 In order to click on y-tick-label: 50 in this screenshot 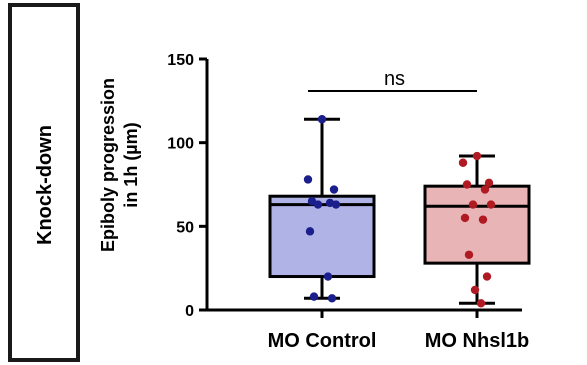, I will do `click(185, 227)`.